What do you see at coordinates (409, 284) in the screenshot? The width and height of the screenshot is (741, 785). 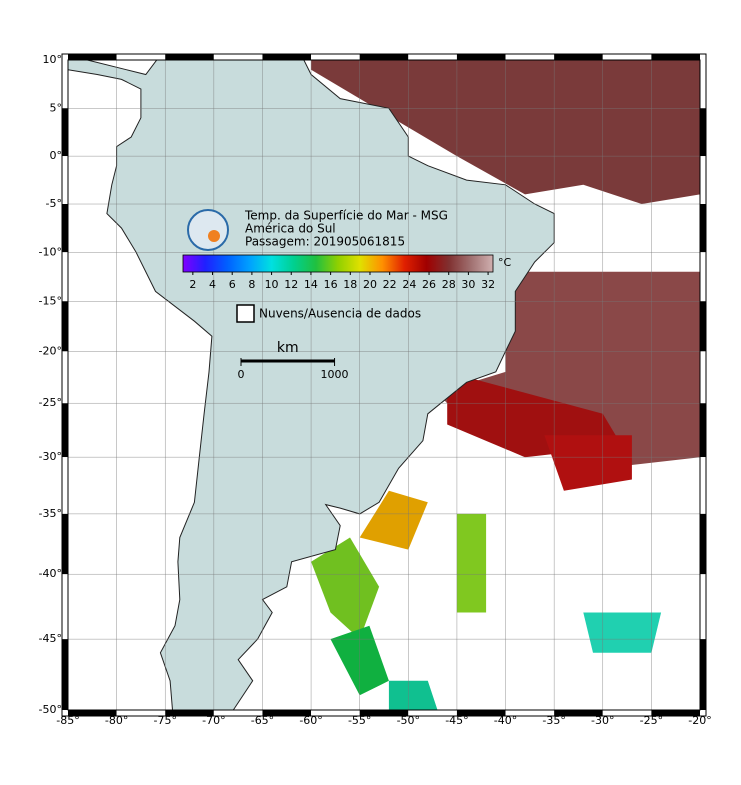 I see `colorbar-tick-label: 24` at bounding box center [409, 284].